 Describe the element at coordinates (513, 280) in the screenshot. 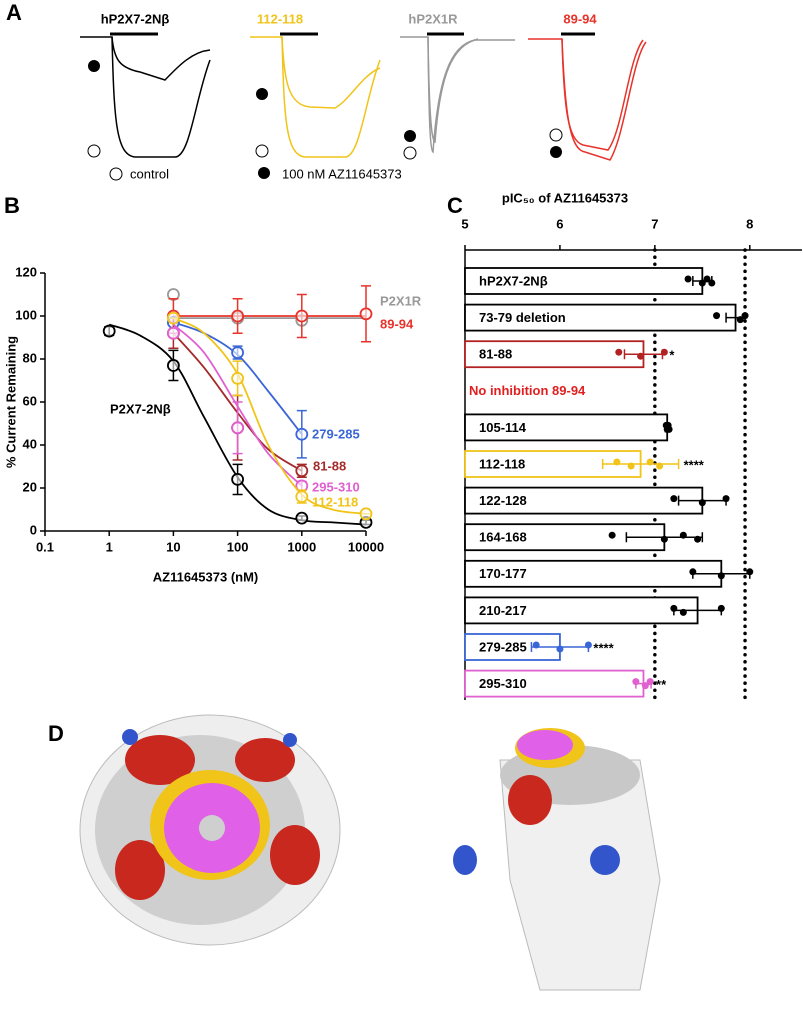

I see `category-label: hP2X7-2Nβ` at that location.